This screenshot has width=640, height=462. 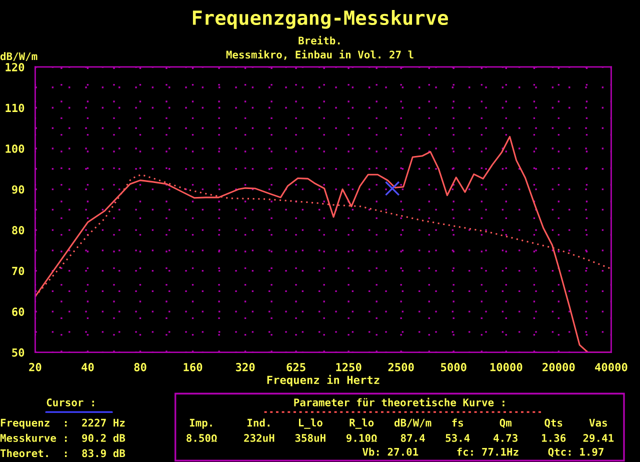 What do you see at coordinates (458, 438) in the screenshot?
I see `text: 53.4` at bounding box center [458, 438].